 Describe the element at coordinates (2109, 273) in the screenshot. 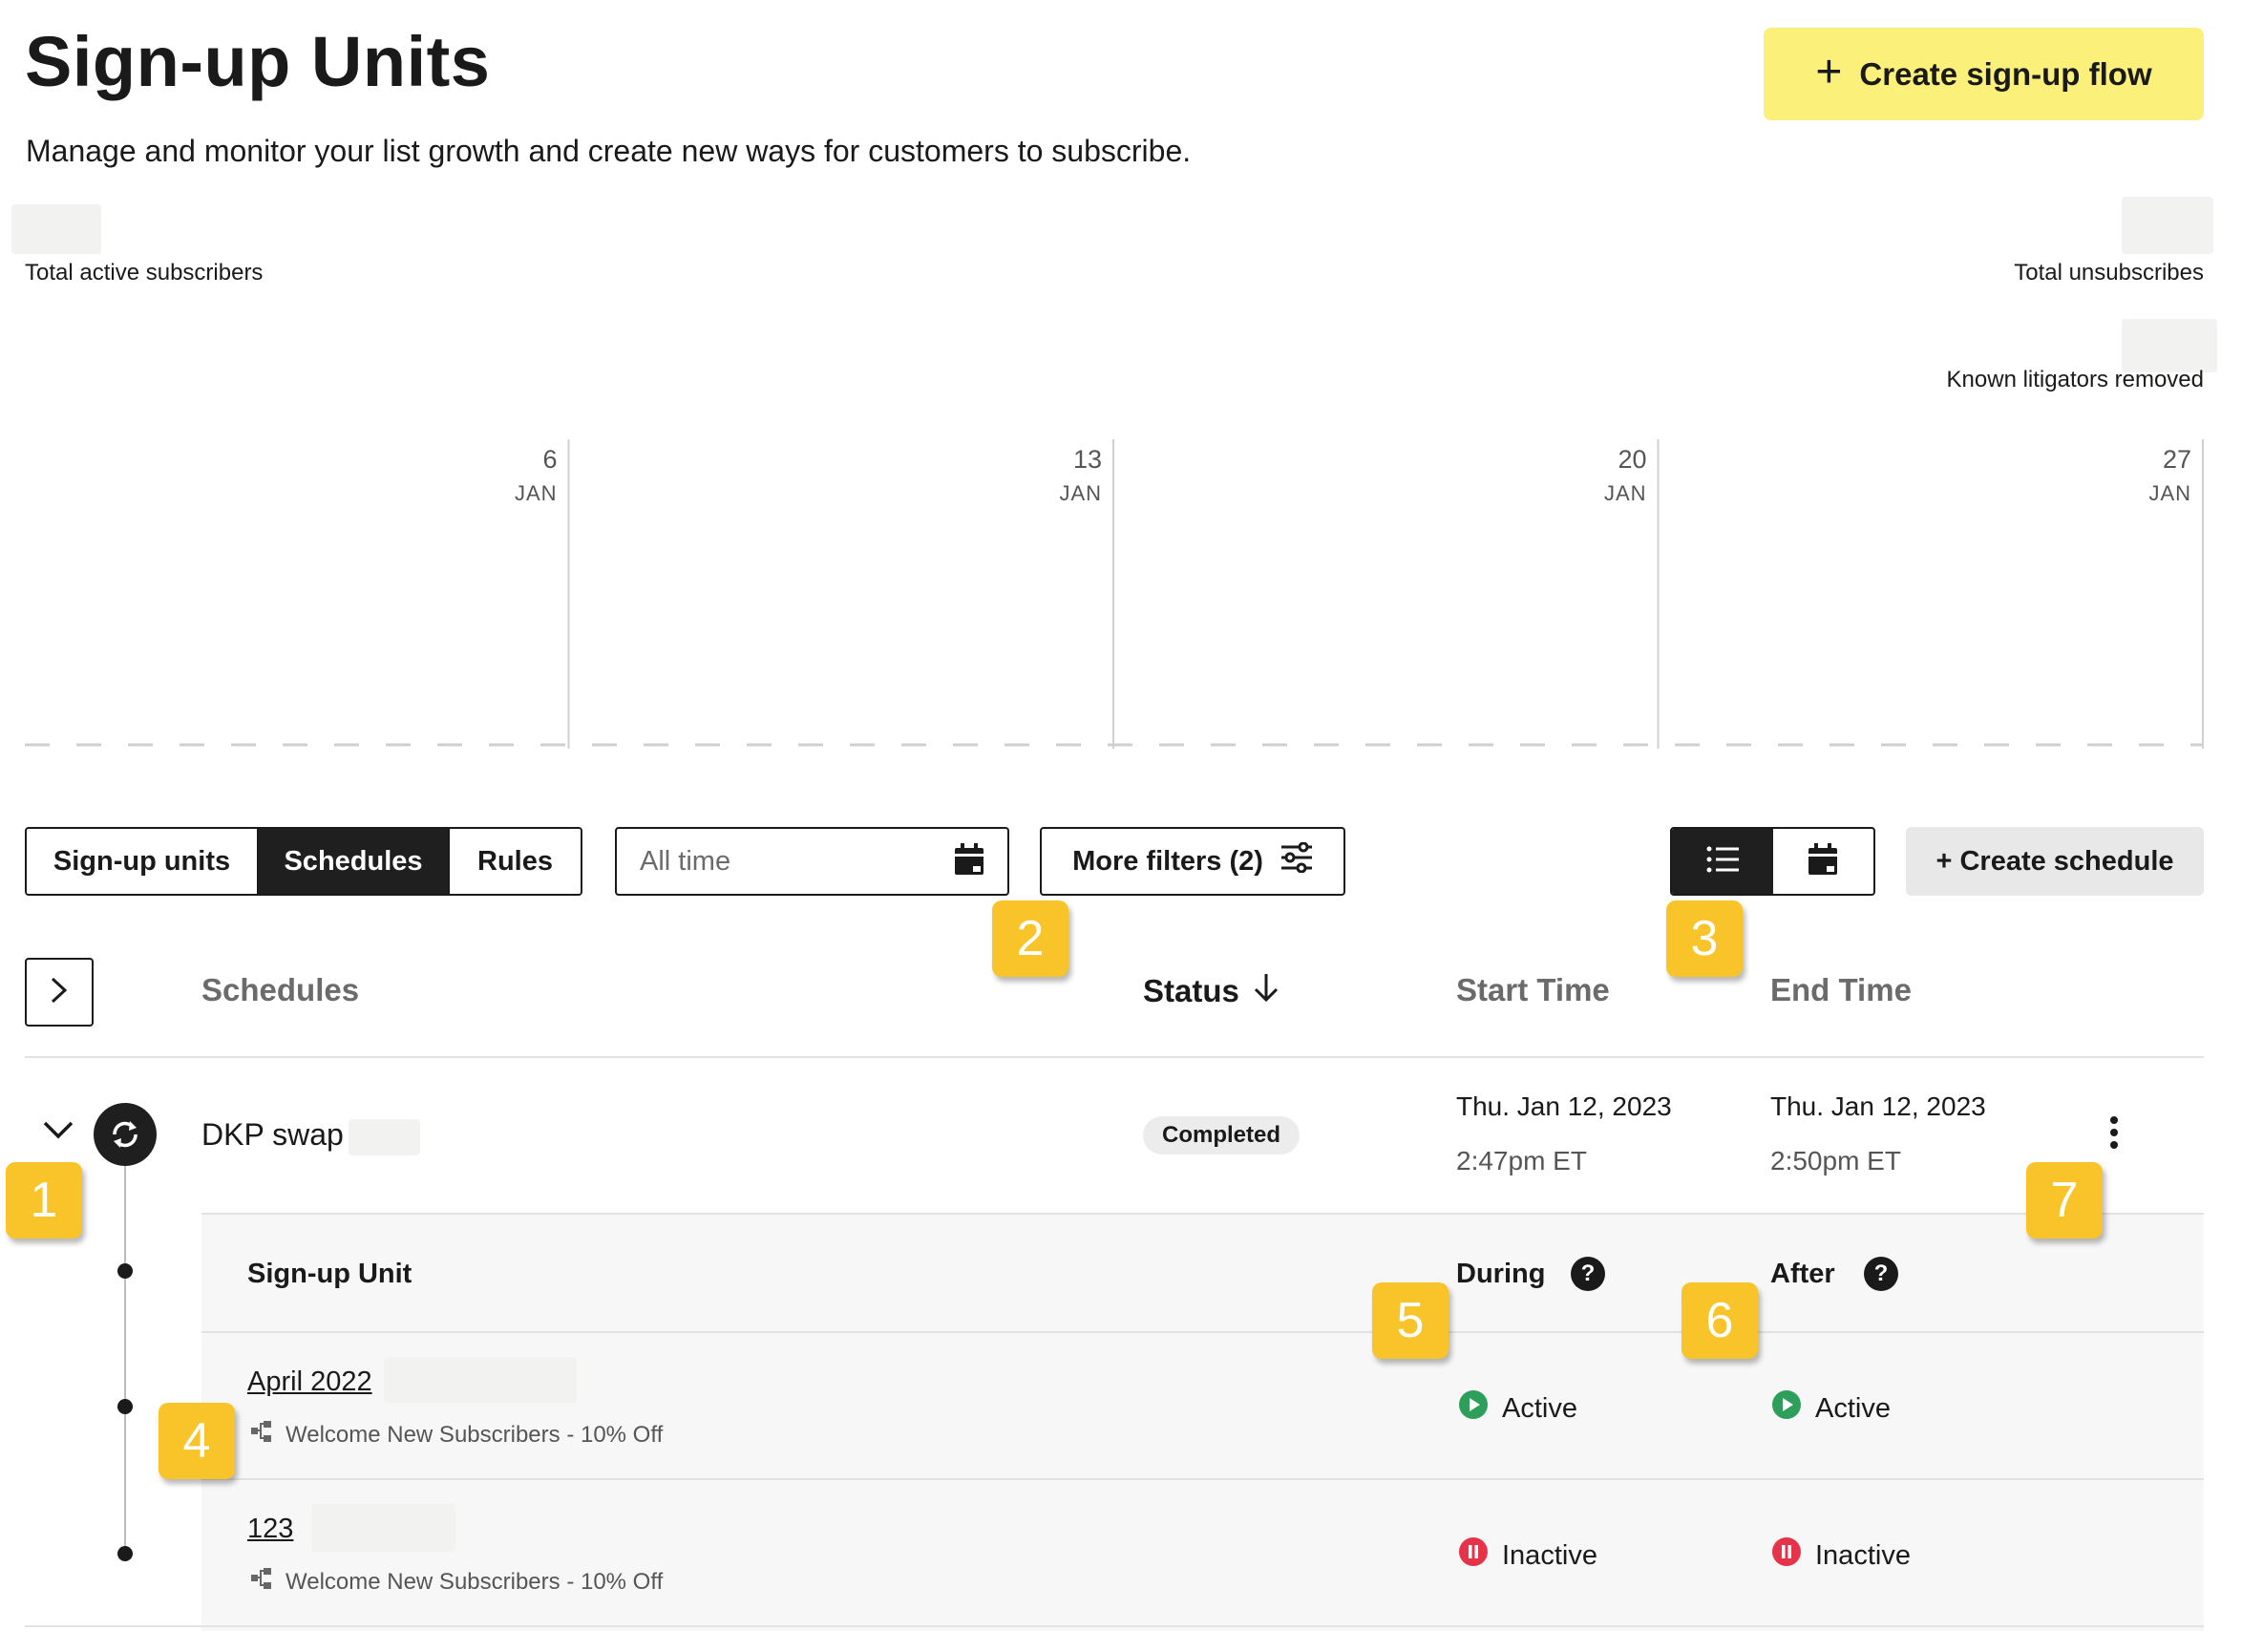

I see `total-unsub-label: Total unsubscribes` at that location.